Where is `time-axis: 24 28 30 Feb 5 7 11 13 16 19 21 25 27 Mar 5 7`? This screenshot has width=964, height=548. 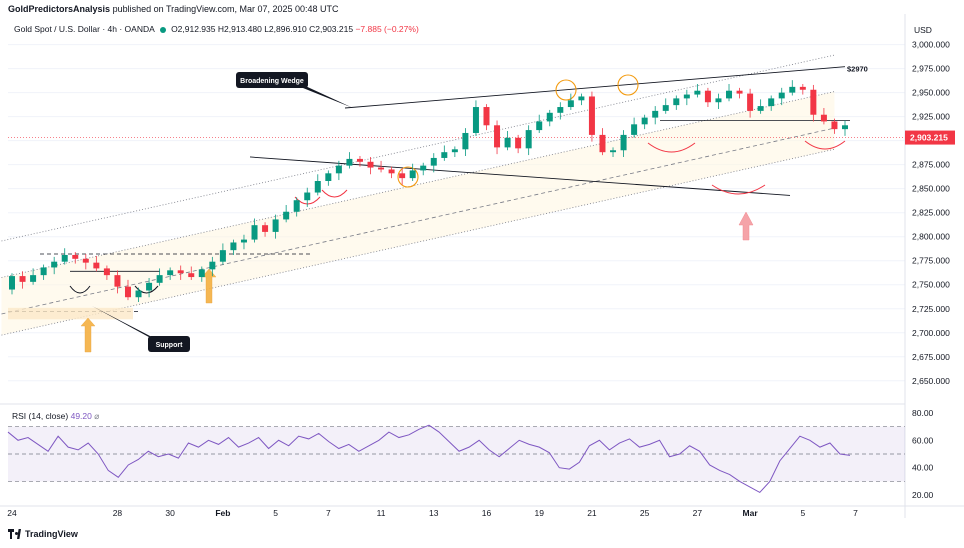
time-axis: 24 28 30 Feb 5 7 11 13 16 19 21 25 27 Mar 5 7 is located at coordinates (432, 513).